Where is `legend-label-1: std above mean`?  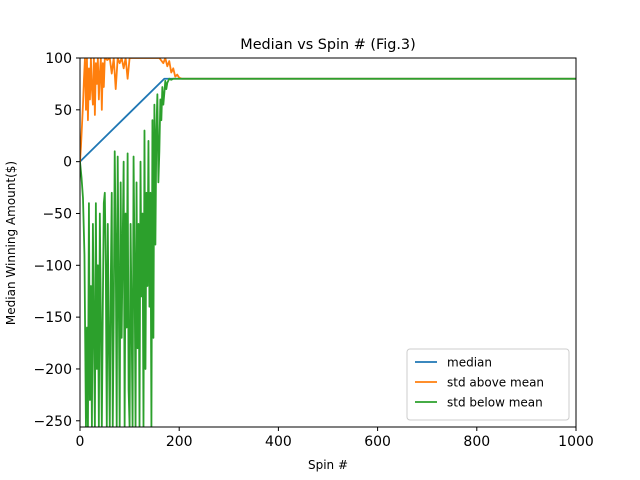 legend-label-1: std above mean is located at coordinates (495, 383).